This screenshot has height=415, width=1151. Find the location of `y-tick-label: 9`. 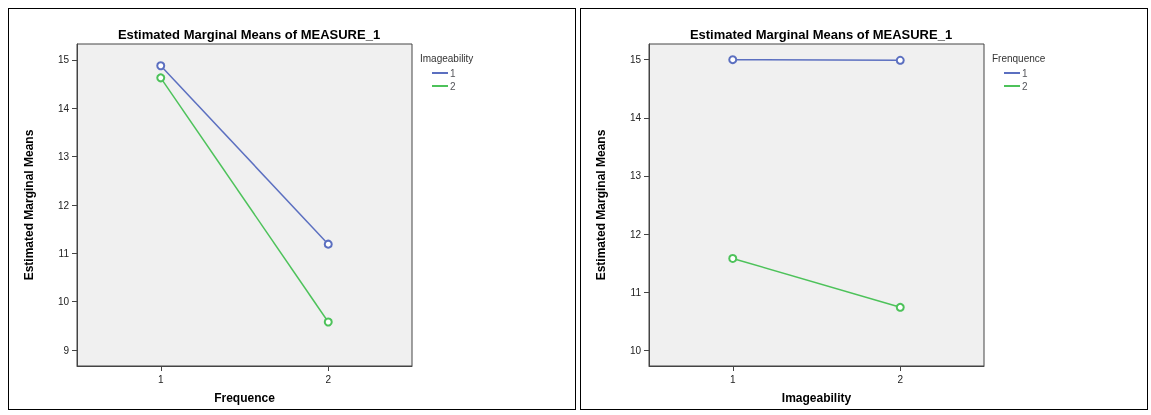

y-tick-label: 9 is located at coordinates (66, 350).